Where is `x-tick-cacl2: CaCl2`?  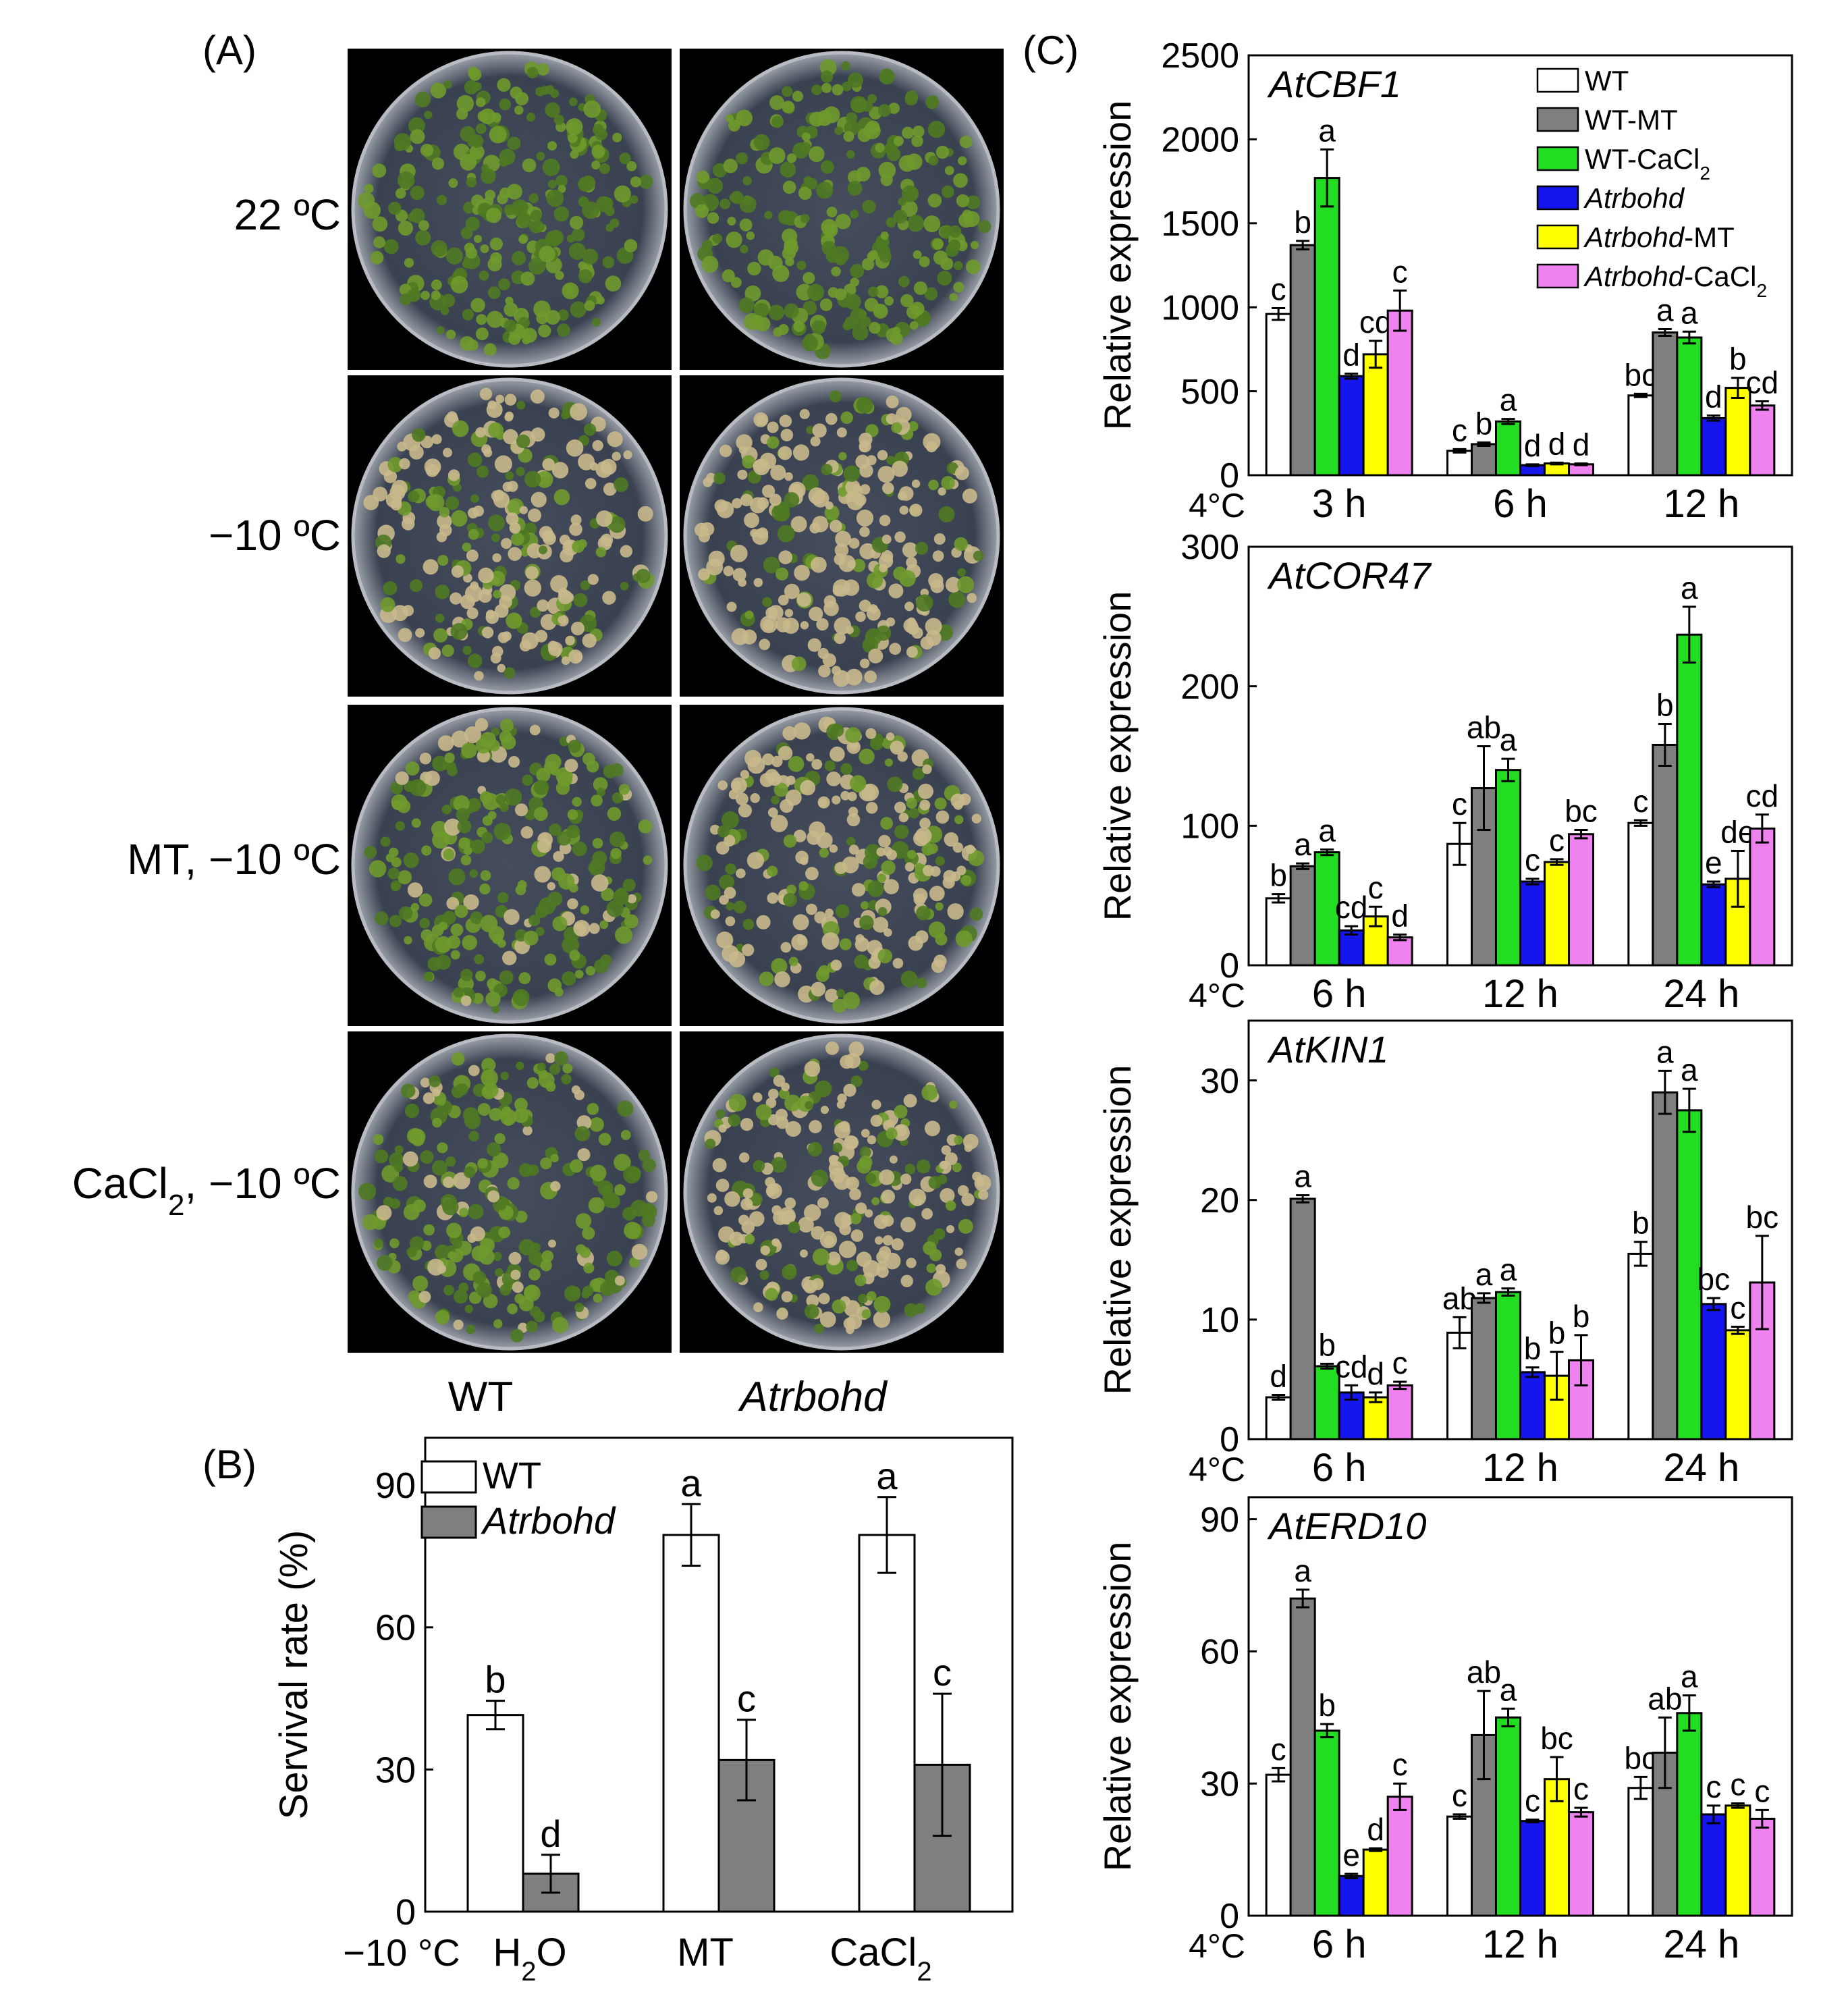
x-tick-cacl2: CaCl2 is located at coordinates (880, 1959).